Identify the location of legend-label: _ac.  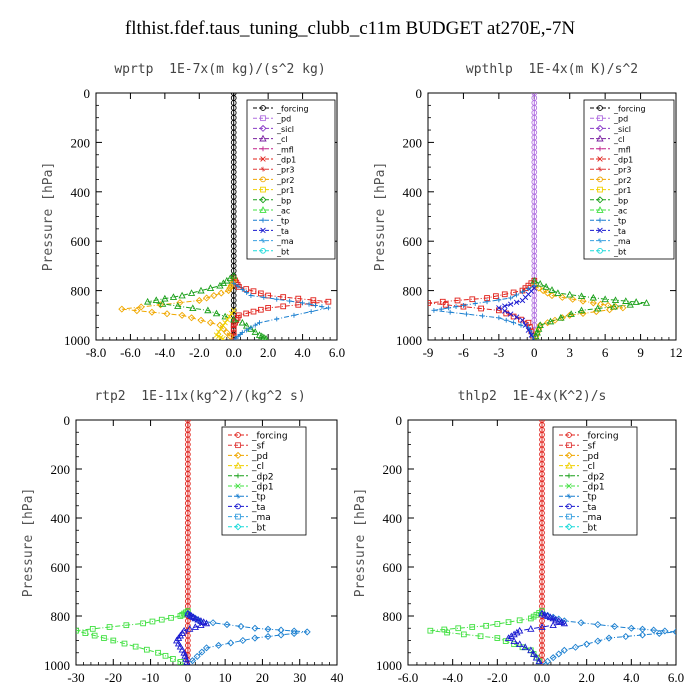
(620, 211).